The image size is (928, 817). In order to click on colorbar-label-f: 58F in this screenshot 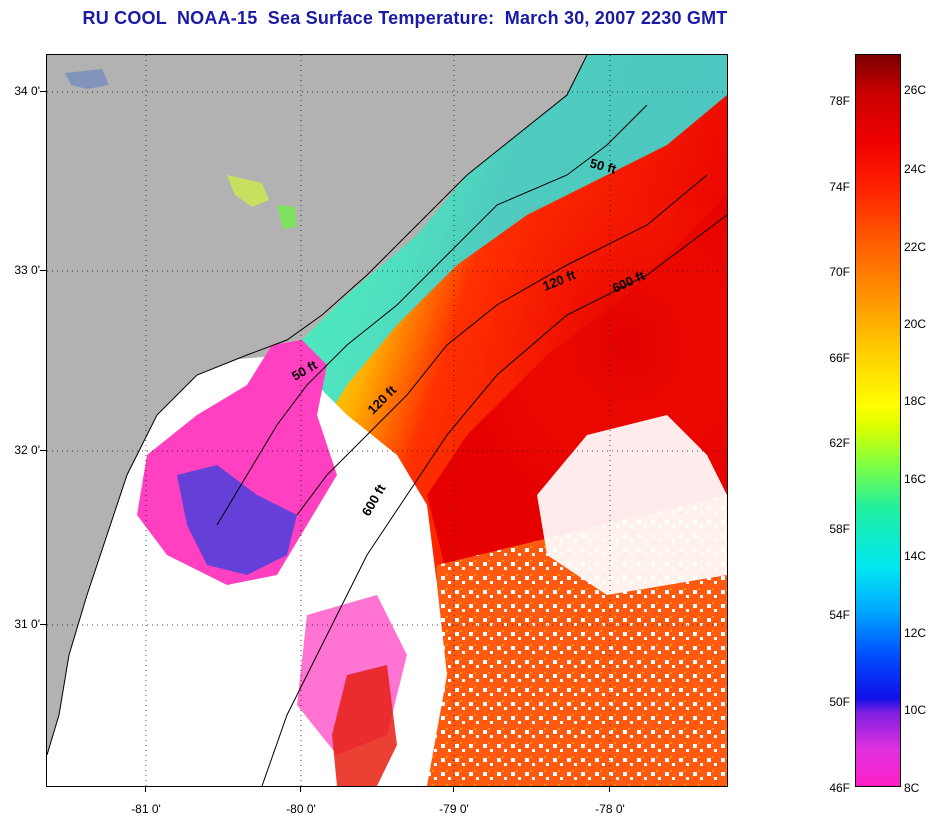, I will do `click(839, 529)`.